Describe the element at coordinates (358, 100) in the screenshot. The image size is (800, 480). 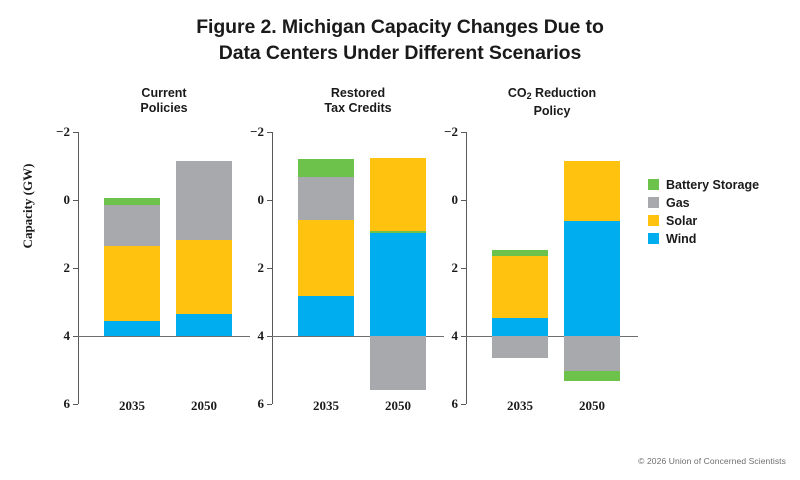
I see `panel-title: Restored Tax Credits` at that location.